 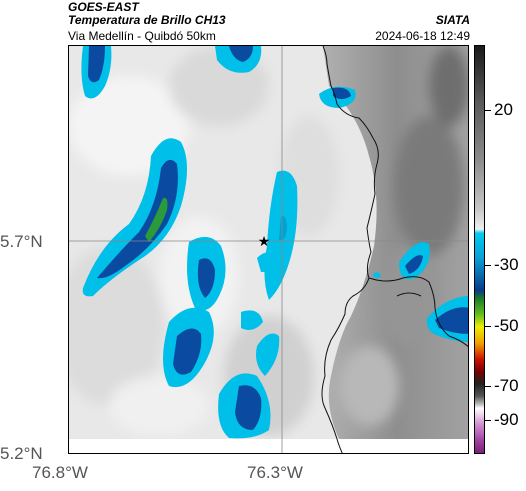 I want to click on colorbar-label-neg50: -50, so click(x=506, y=325).